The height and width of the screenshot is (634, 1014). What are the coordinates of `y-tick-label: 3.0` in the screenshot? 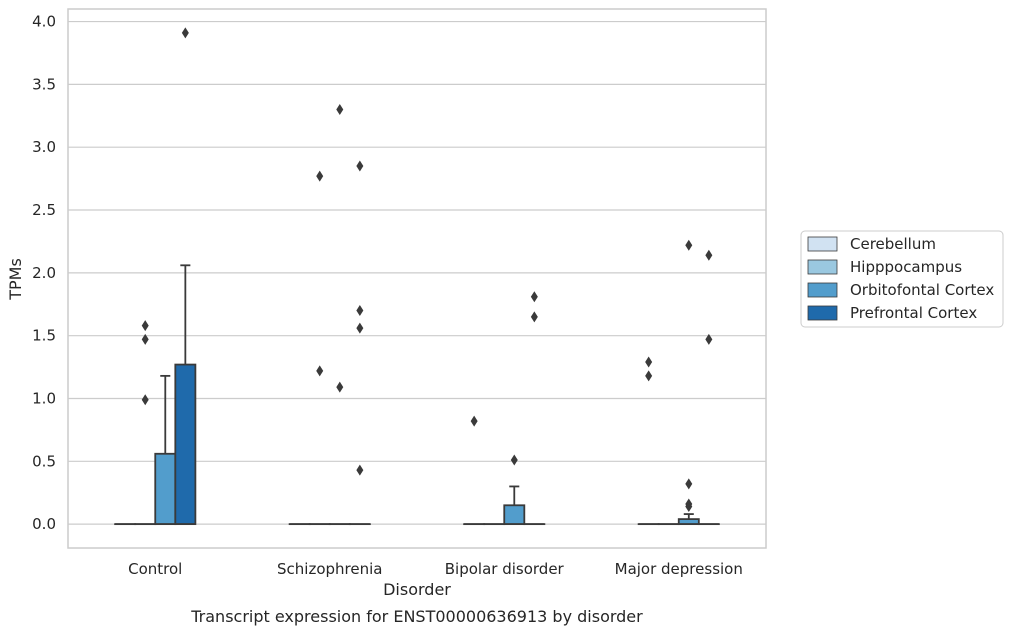 It's located at (44, 147).